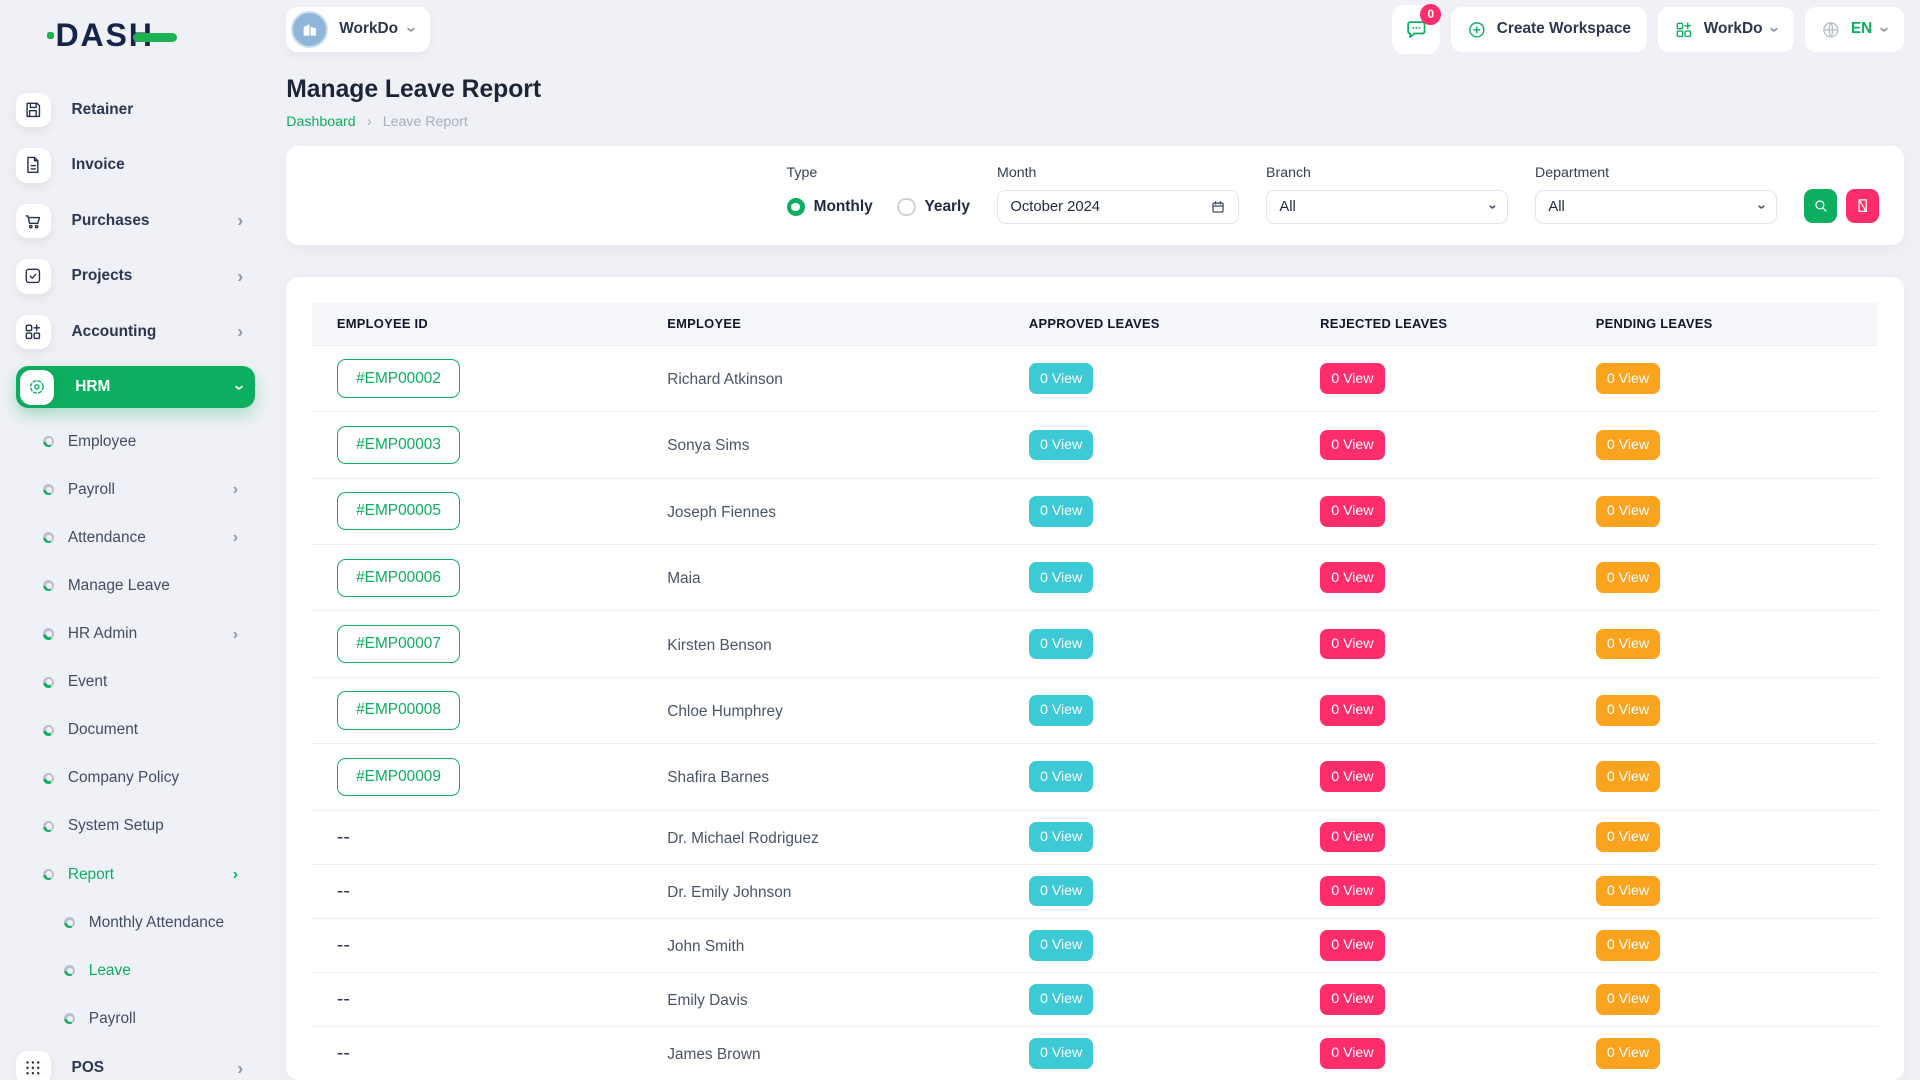 This screenshot has height=1080, width=1920. I want to click on employee-name: Maia, so click(684, 579).